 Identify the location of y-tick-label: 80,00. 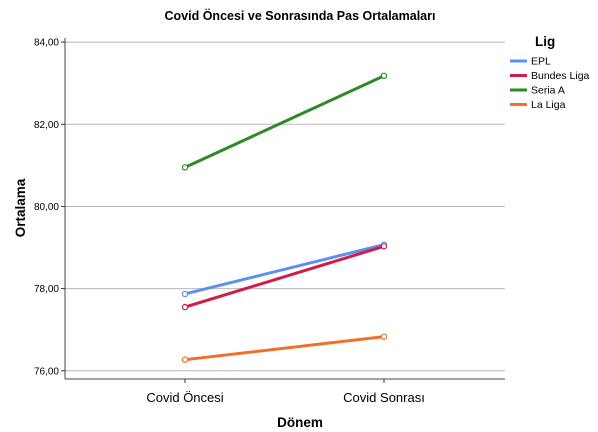
(46, 207).